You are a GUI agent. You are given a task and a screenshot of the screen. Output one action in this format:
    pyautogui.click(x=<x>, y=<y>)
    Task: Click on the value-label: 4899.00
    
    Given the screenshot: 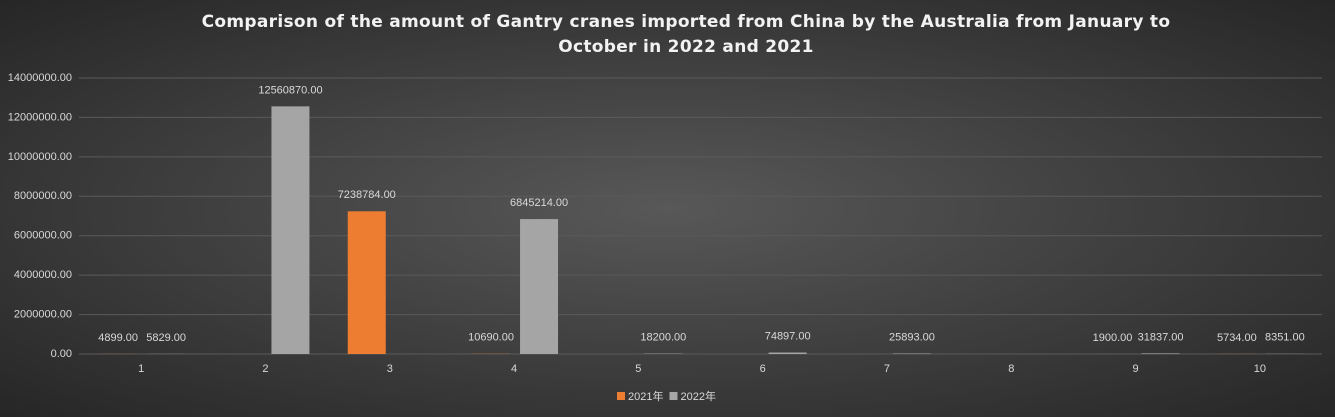 What is the action you would take?
    pyautogui.click(x=118, y=338)
    